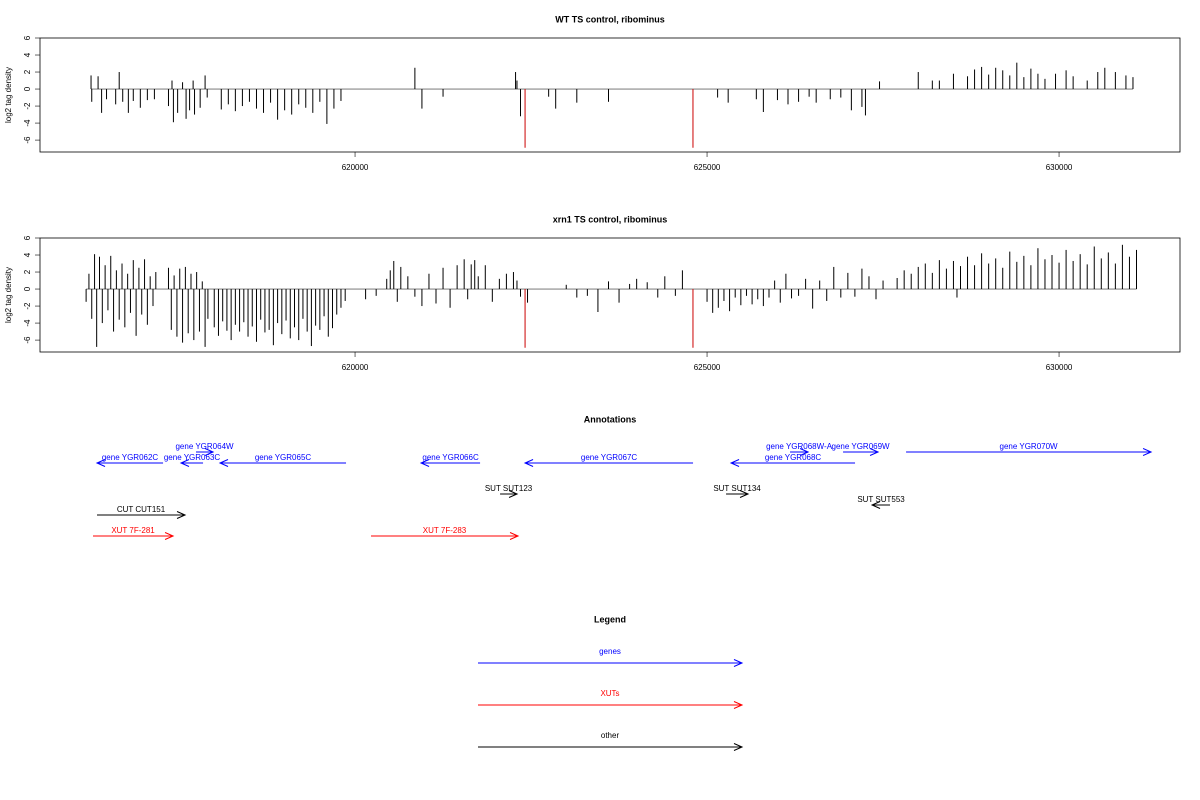  I want to click on legend-label: other, so click(610, 735).